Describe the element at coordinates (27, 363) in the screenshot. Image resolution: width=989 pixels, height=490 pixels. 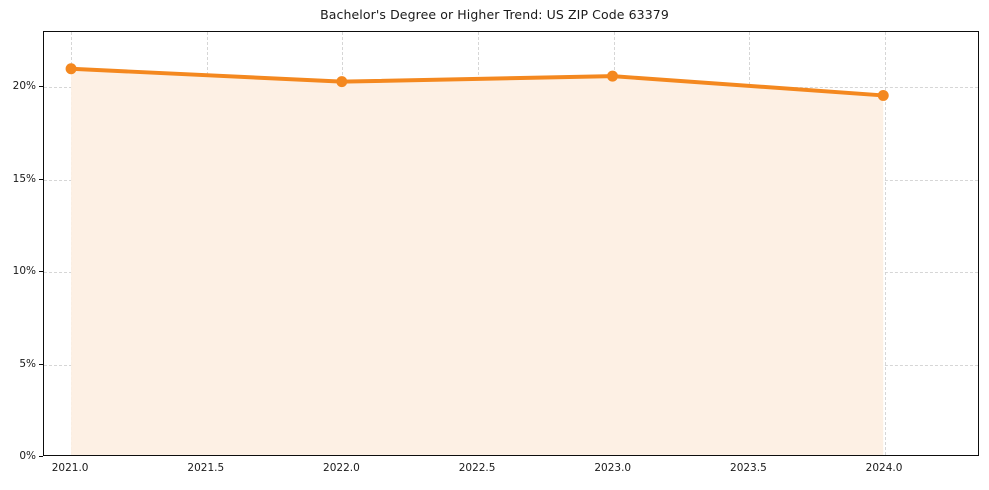
I see `y-tick-label: 5%` at that location.